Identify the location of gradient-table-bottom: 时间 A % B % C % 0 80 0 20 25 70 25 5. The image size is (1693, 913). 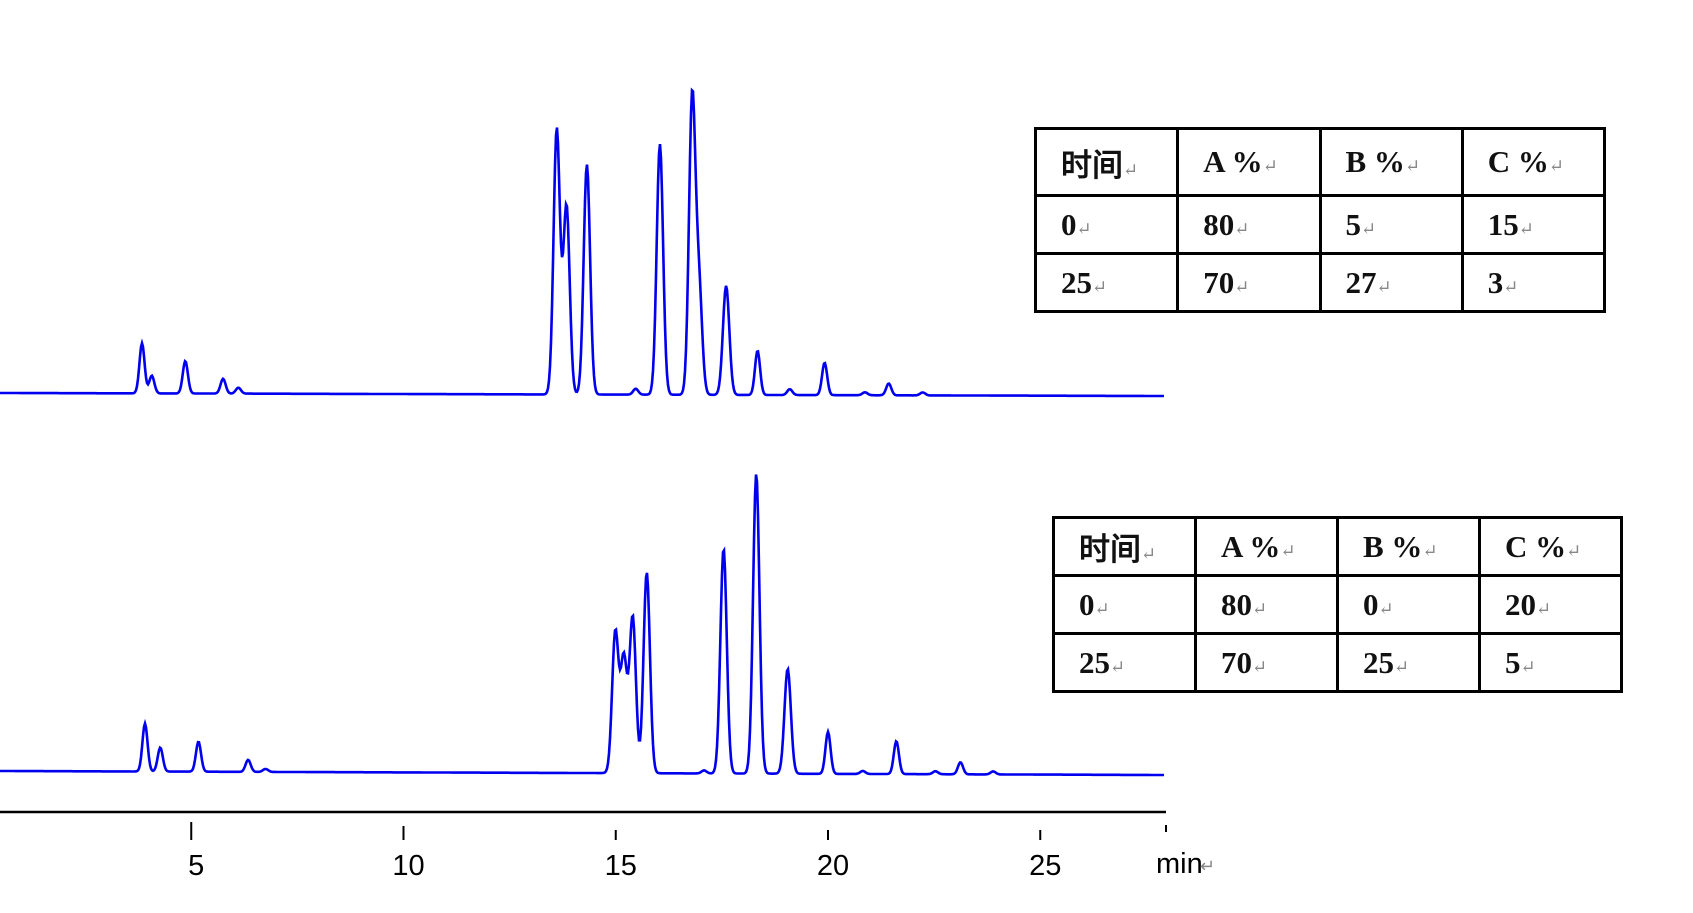
(1337, 604).